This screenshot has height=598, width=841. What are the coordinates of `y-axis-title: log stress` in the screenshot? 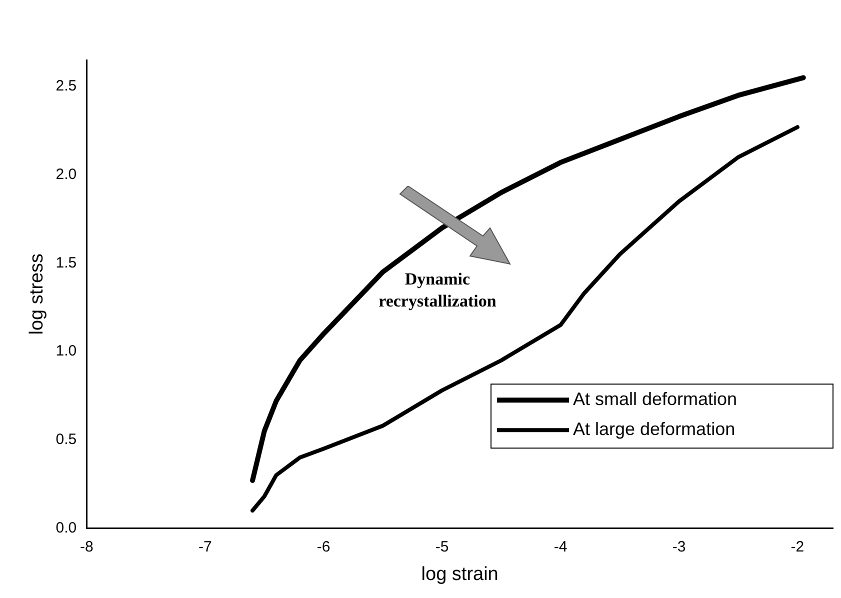 It's located at (37, 294).